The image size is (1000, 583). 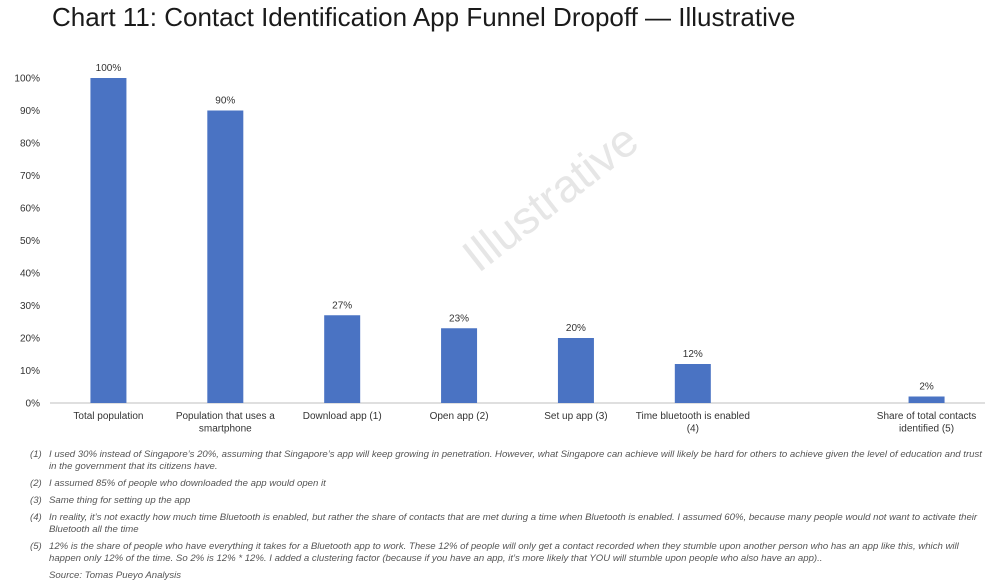 What do you see at coordinates (108, 416) in the screenshot?
I see `x-tick-label: Total population` at bounding box center [108, 416].